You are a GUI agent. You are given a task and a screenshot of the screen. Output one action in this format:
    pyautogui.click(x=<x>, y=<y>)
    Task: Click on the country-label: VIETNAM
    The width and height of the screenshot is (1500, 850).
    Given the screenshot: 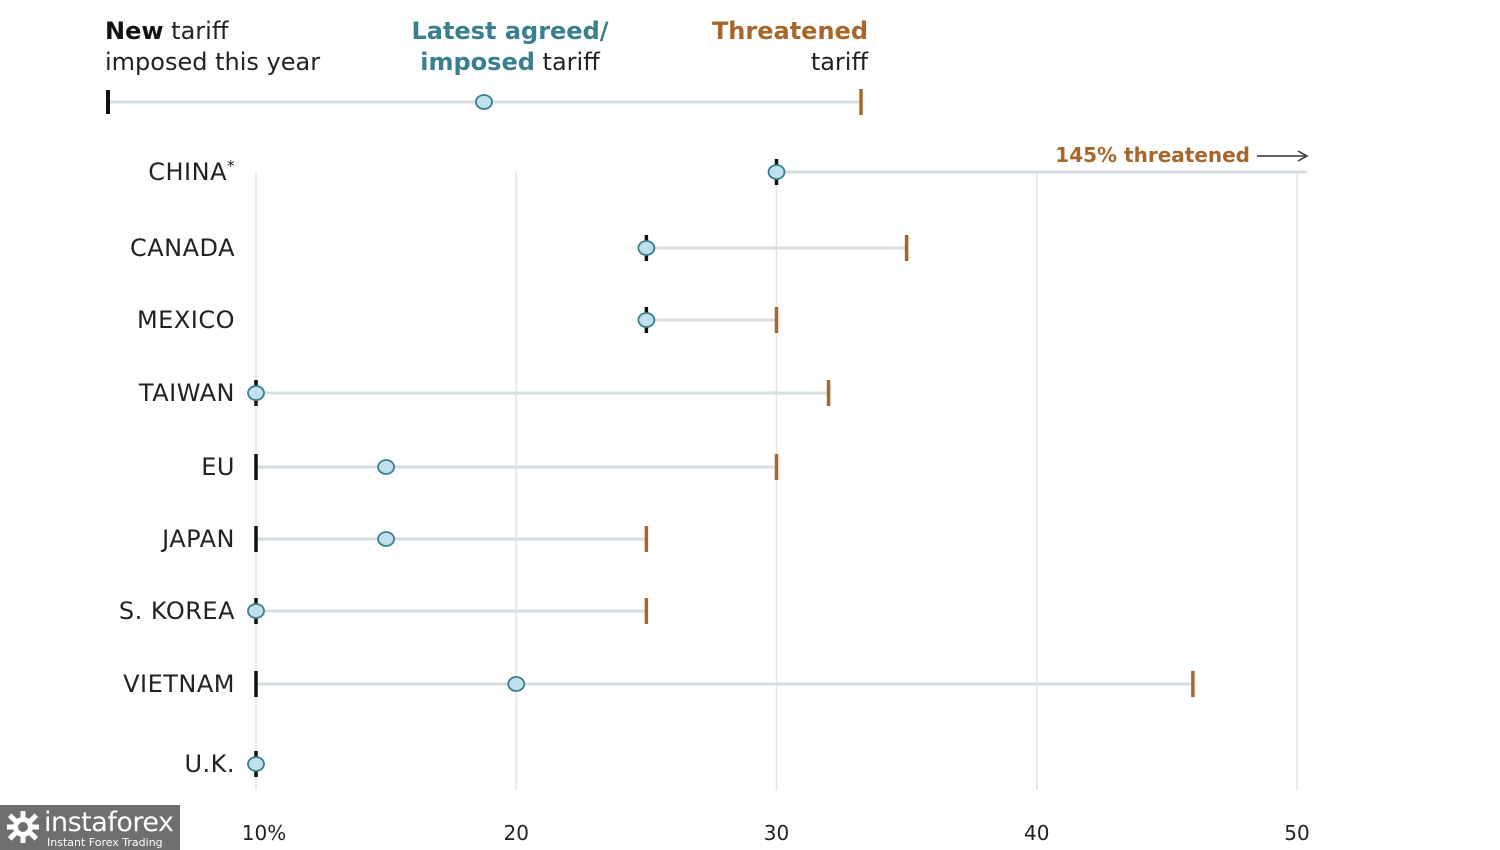 What is the action you would take?
    pyautogui.click(x=179, y=684)
    